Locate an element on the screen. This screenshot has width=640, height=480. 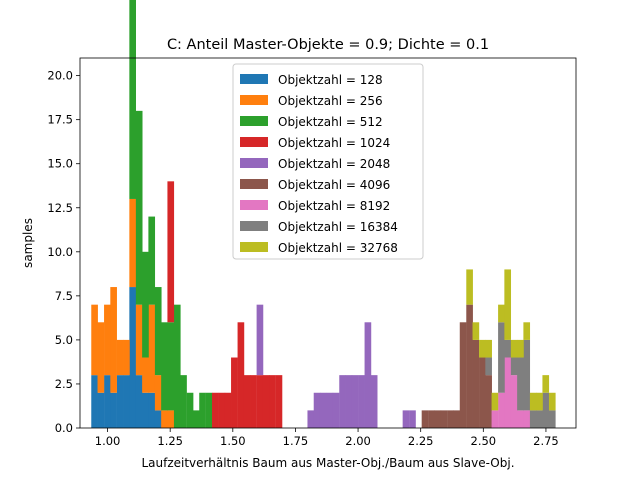
x-axis-ticks: 1.00 1.25 1.50 1.75 2.00 2.25 2.50 2.75 is located at coordinates (327, 438).